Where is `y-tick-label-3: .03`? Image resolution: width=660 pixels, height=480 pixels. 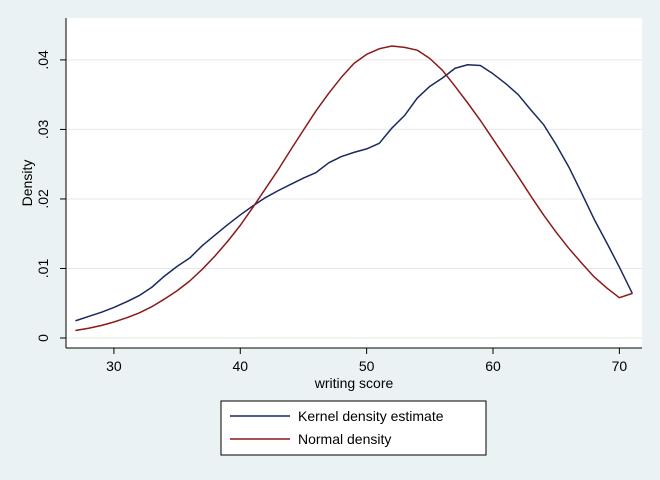
y-tick-label-3: .03 is located at coordinates (43, 129).